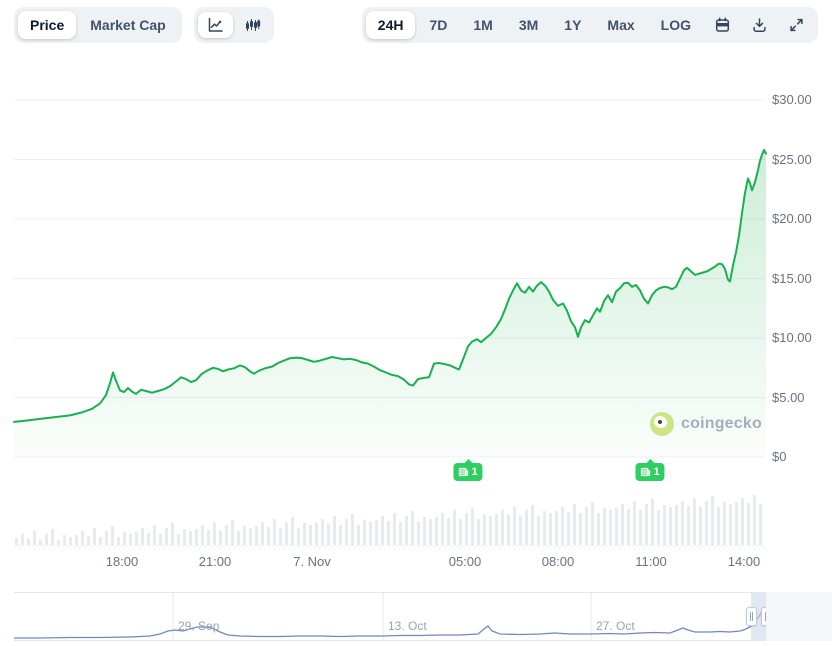 This screenshot has width=832, height=646. Describe the element at coordinates (122, 561) in the screenshot. I see `x-axis-label: 18:00` at that location.